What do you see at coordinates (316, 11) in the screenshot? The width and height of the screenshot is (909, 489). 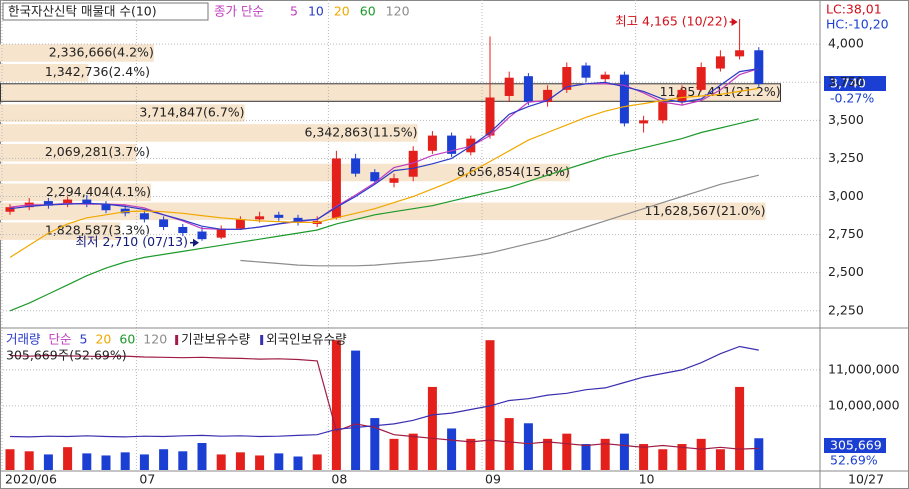 I see `legend-entry: 10` at bounding box center [316, 11].